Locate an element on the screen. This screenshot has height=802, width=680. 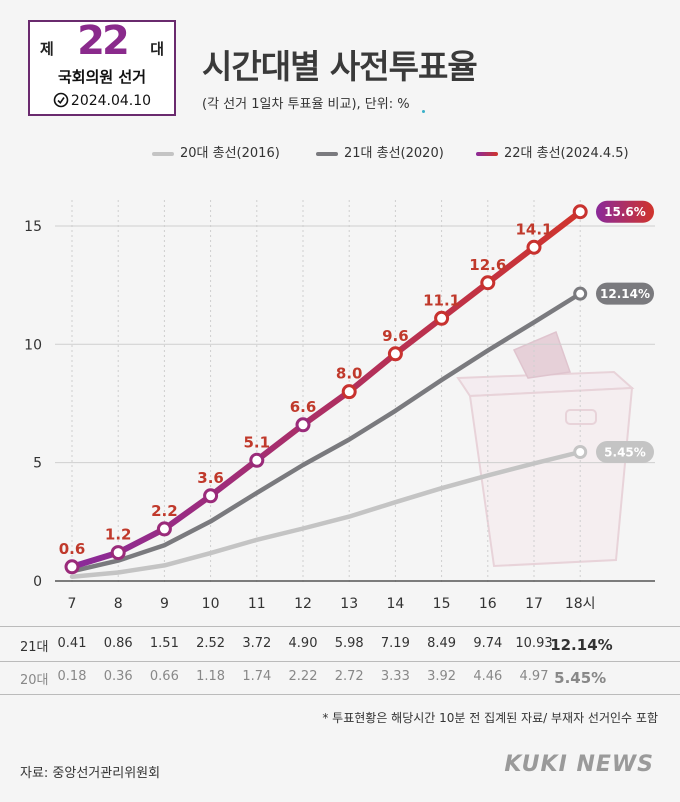
data-label: 11.1 is located at coordinates (441, 300).